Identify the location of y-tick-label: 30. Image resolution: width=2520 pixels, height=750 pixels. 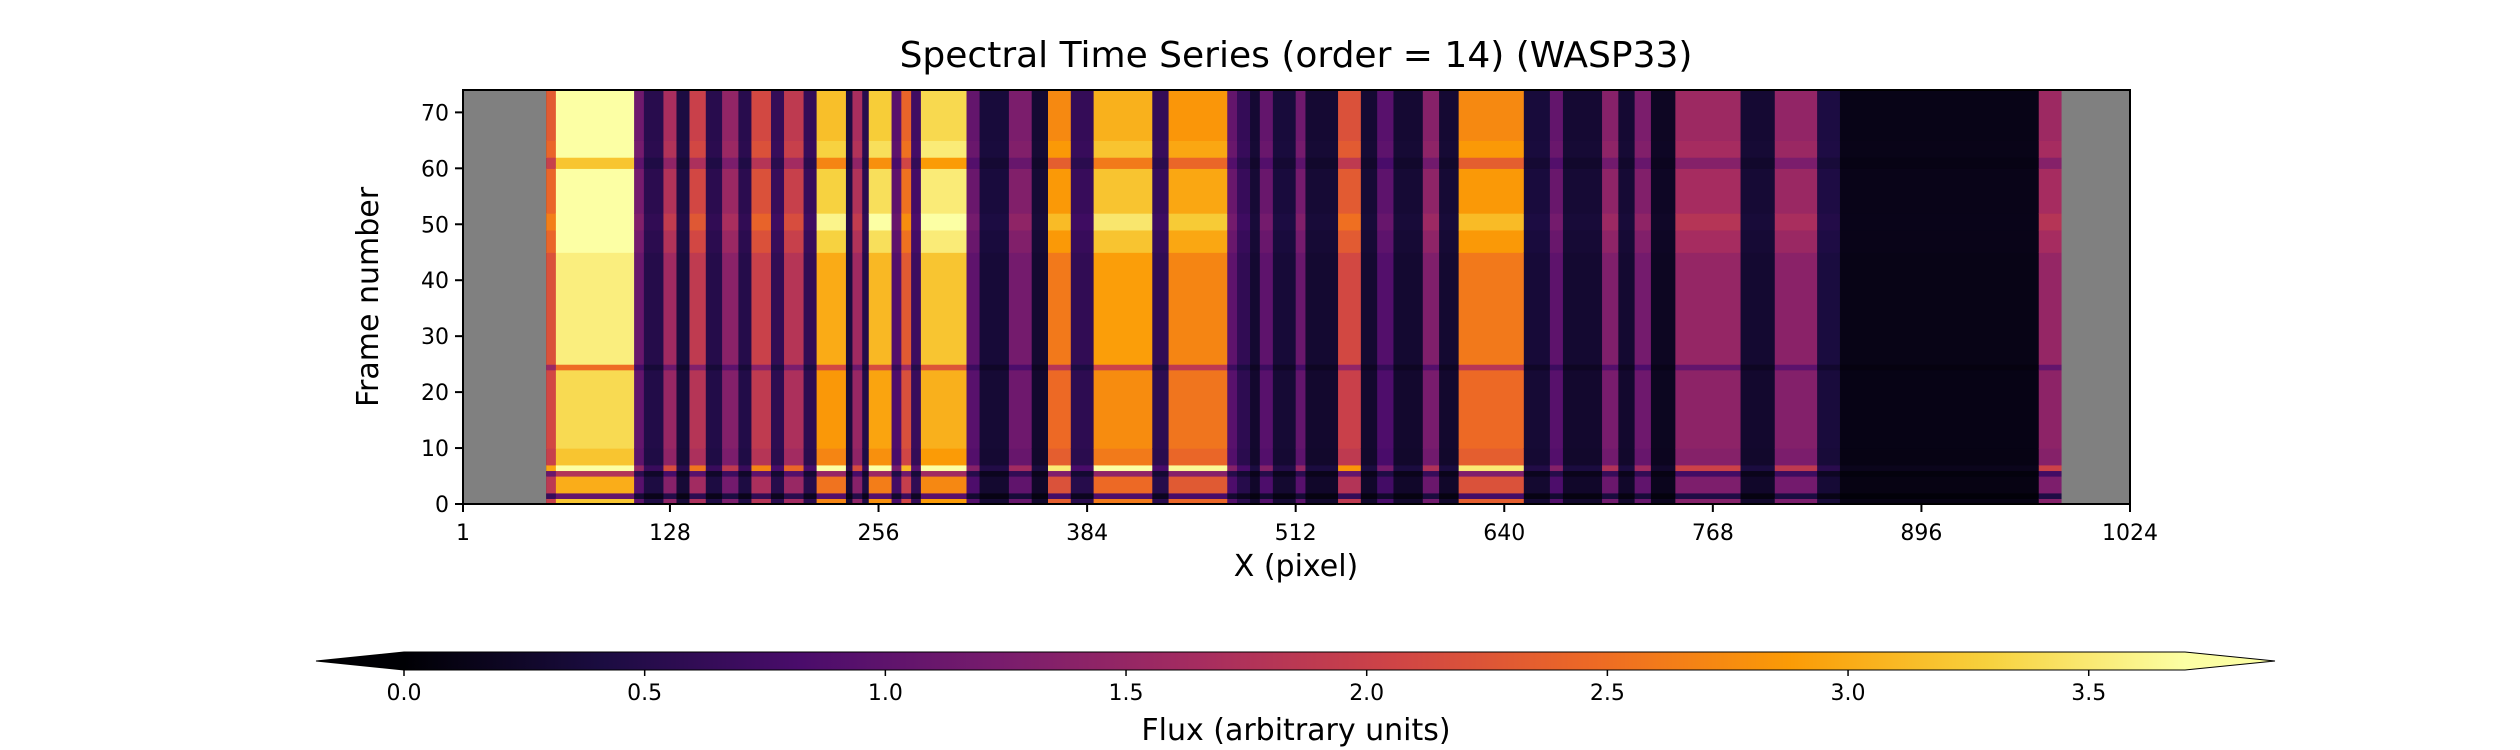
(435, 337).